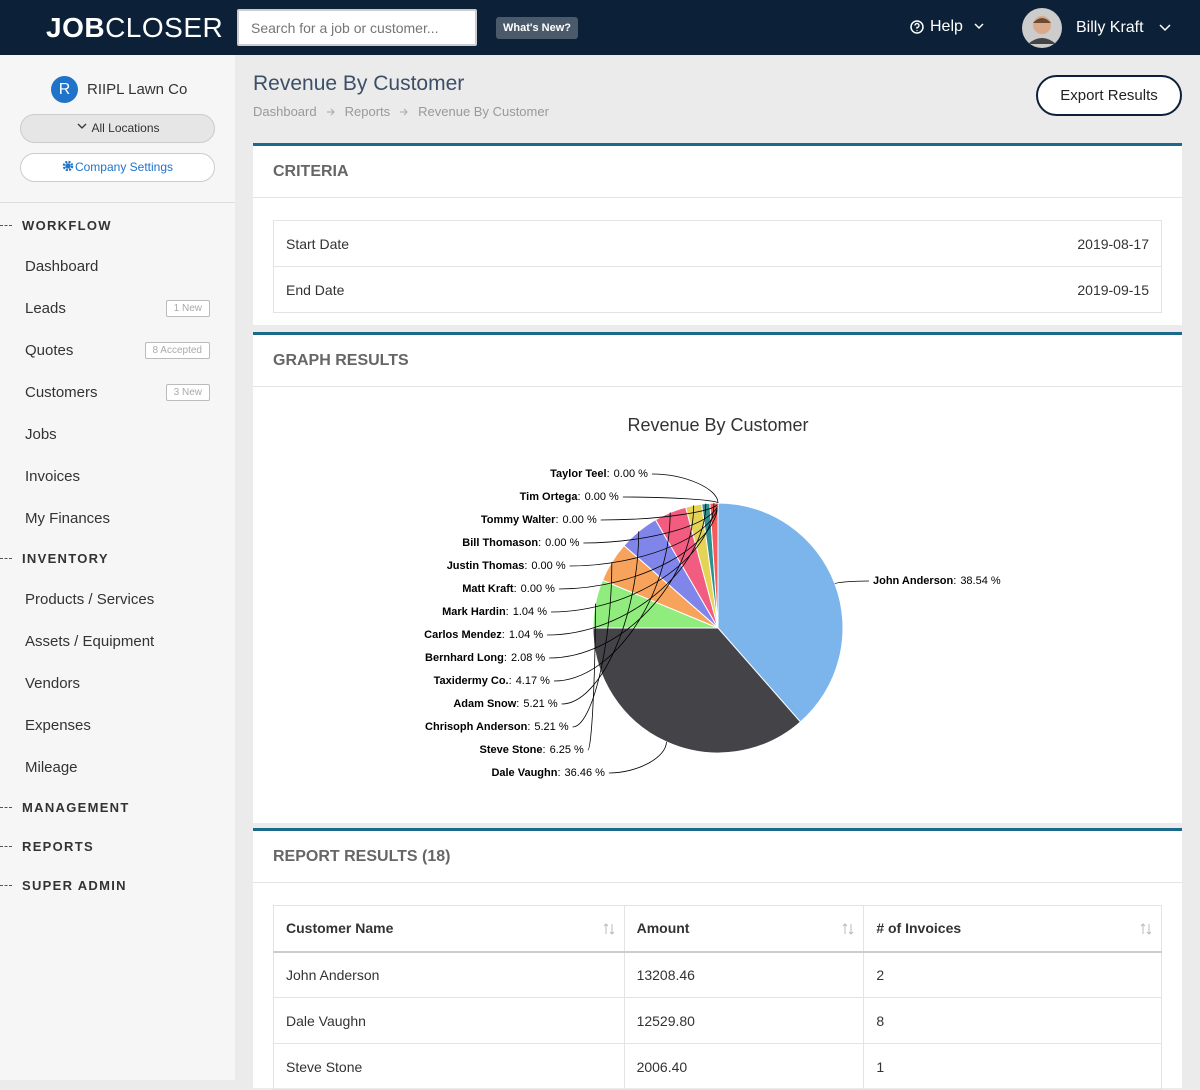 The image size is (1200, 1090). What do you see at coordinates (76, 27) in the screenshot?
I see `logo-bold: JOB` at bounding box center [76, 27].